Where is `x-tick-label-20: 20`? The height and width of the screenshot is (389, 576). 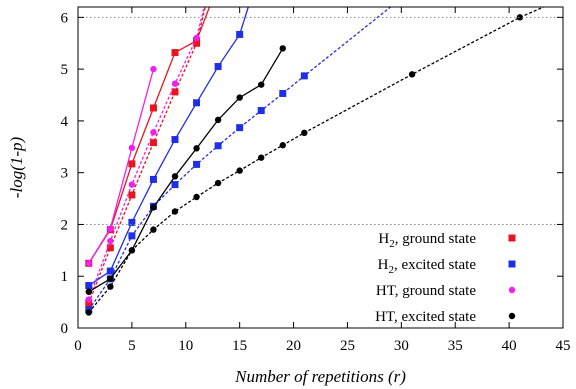
x-tick-label-20: 20 is located at coordinates (293, 346).